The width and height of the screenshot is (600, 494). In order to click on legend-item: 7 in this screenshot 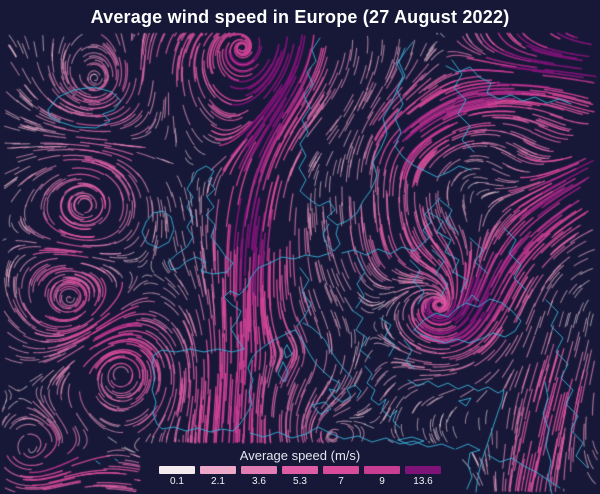, I will do `click(341, 476)`.